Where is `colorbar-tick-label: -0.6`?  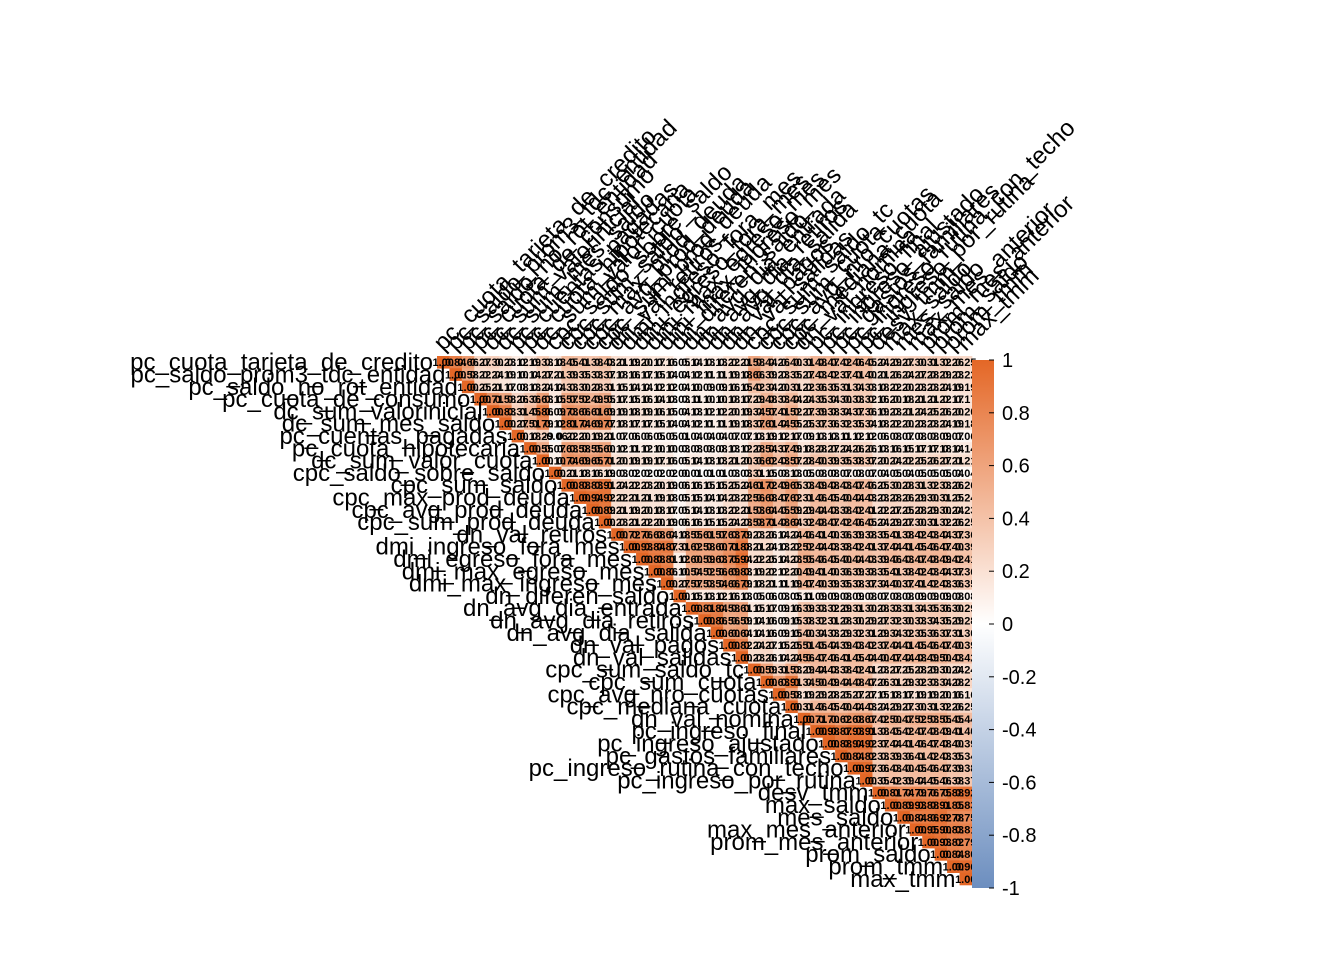 colorbar-tick-label: -0.6 is located at coordinates (1019, 783).